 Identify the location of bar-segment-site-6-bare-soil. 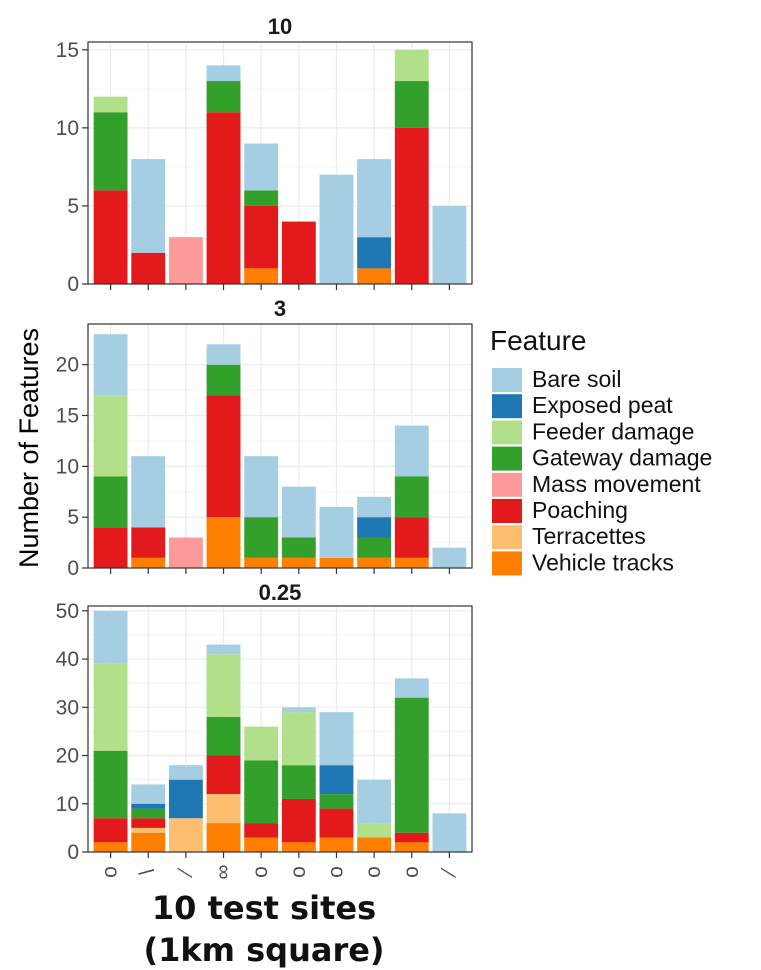
(298, 710).